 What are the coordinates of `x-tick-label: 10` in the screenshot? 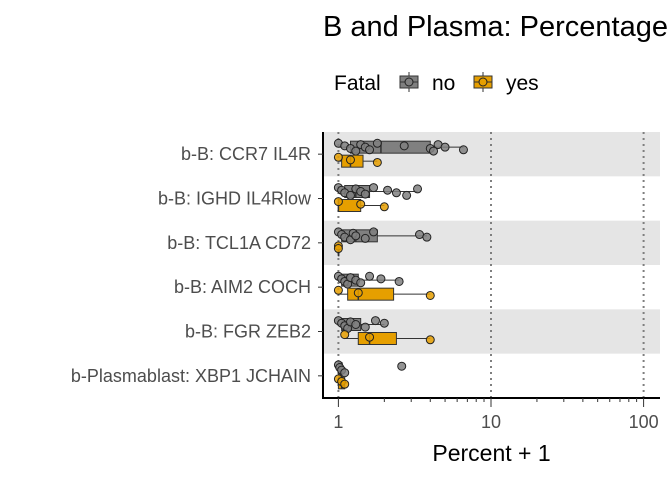 It's located at (491, 422).